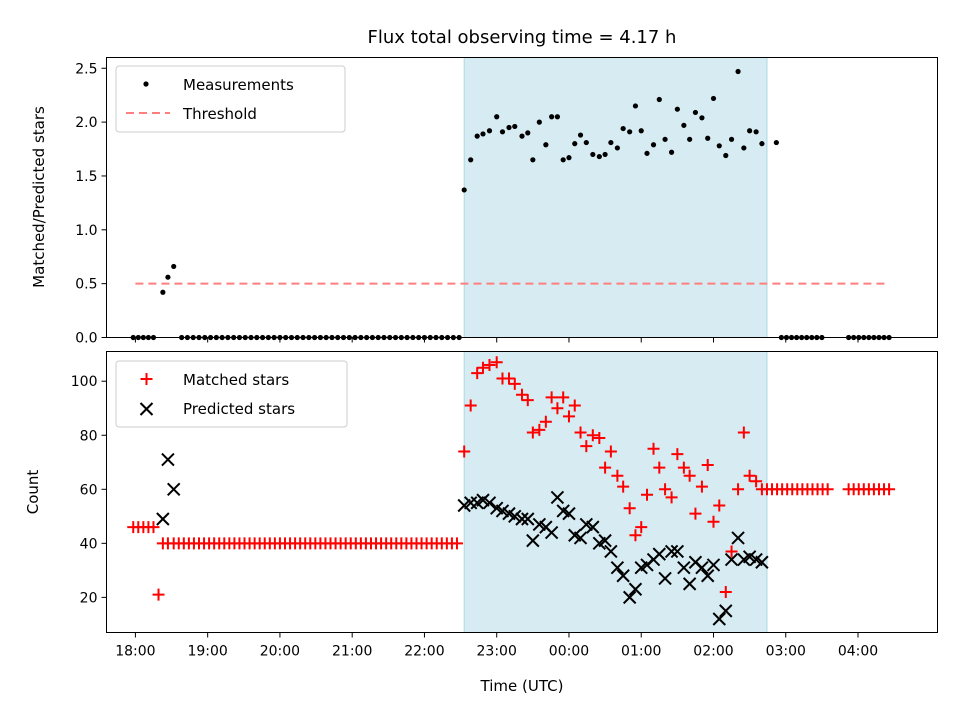 The image size is (960, 720). What do you see at coordinates (89, 490) in the screenshot?
I see `y-tick-label: 60` at bounding box center [89, 490].